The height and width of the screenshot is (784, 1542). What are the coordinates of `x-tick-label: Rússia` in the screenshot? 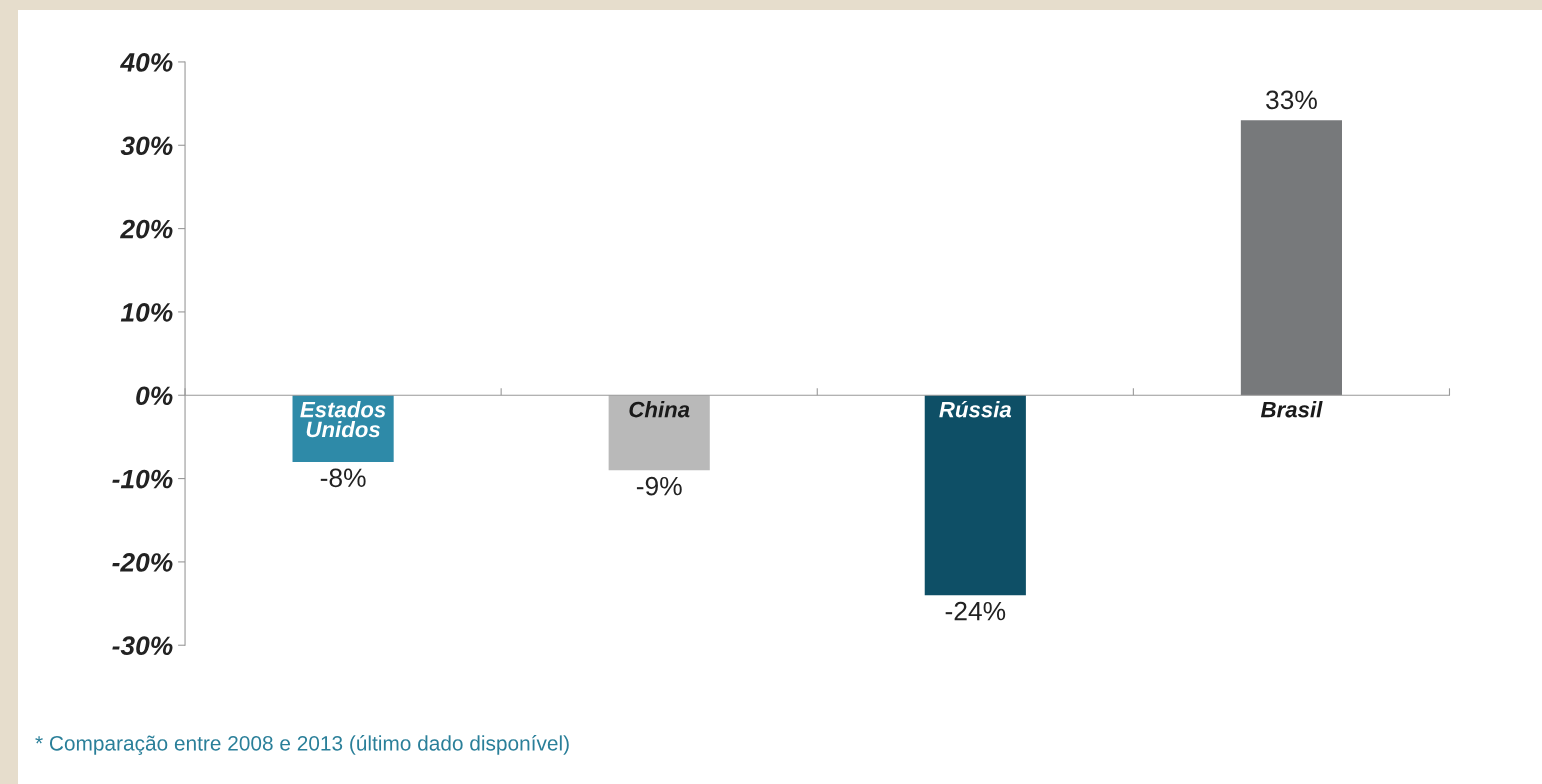 It's located at (975, 409).